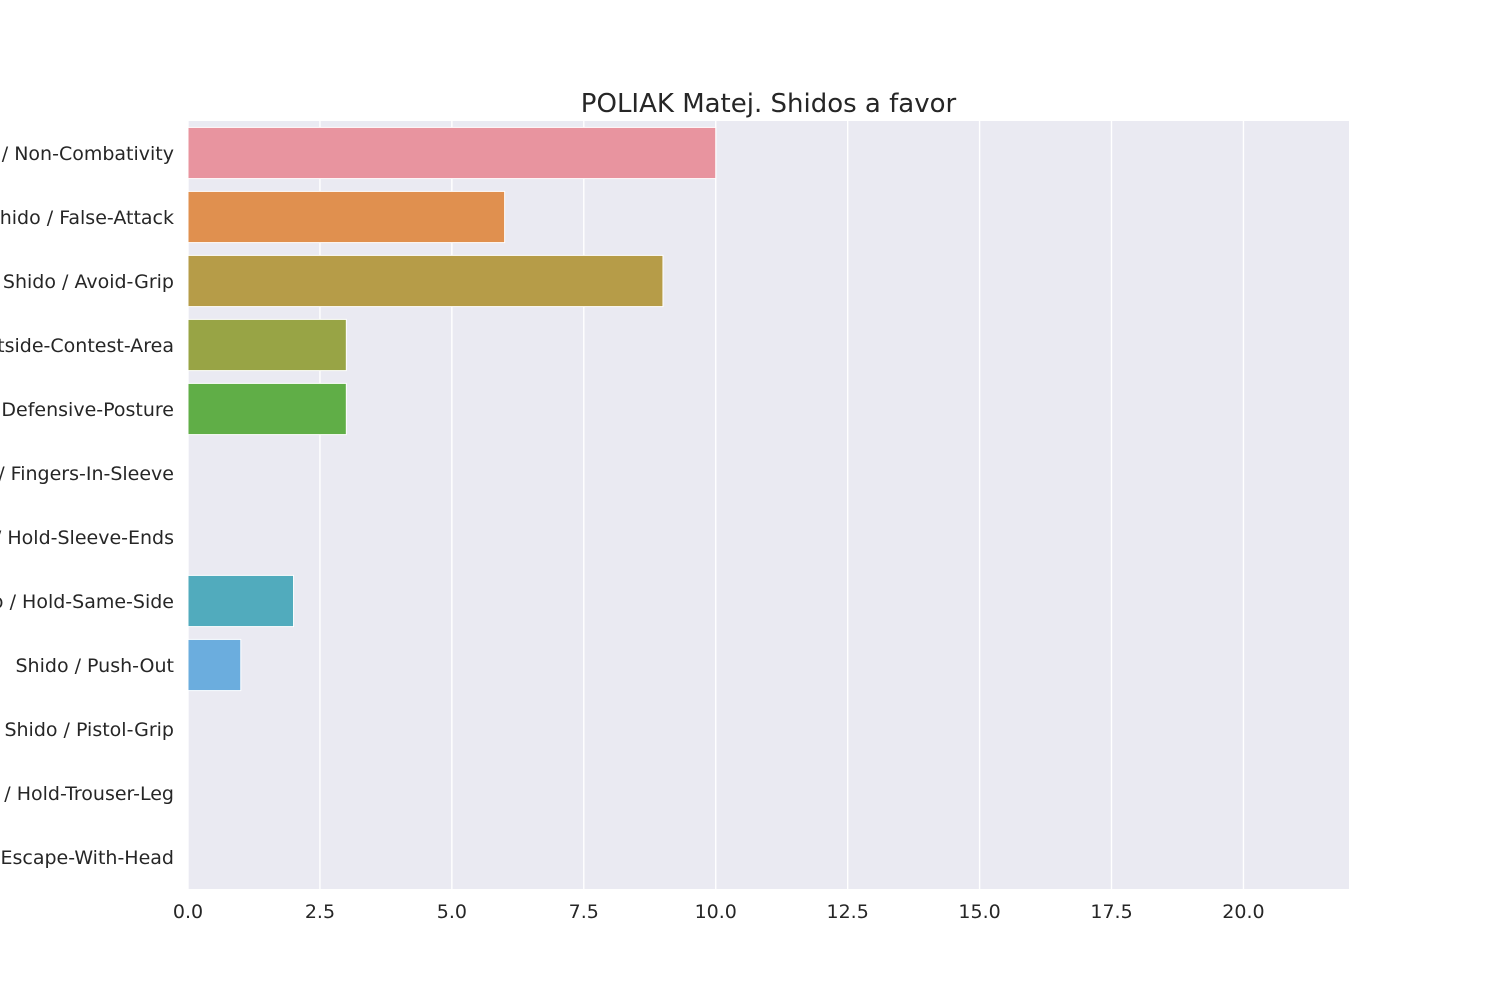  What do you see at coordinates (716, 912) in the screenshot?
I see `x-tick-label: 10.0` at bounding box center [716, 912].